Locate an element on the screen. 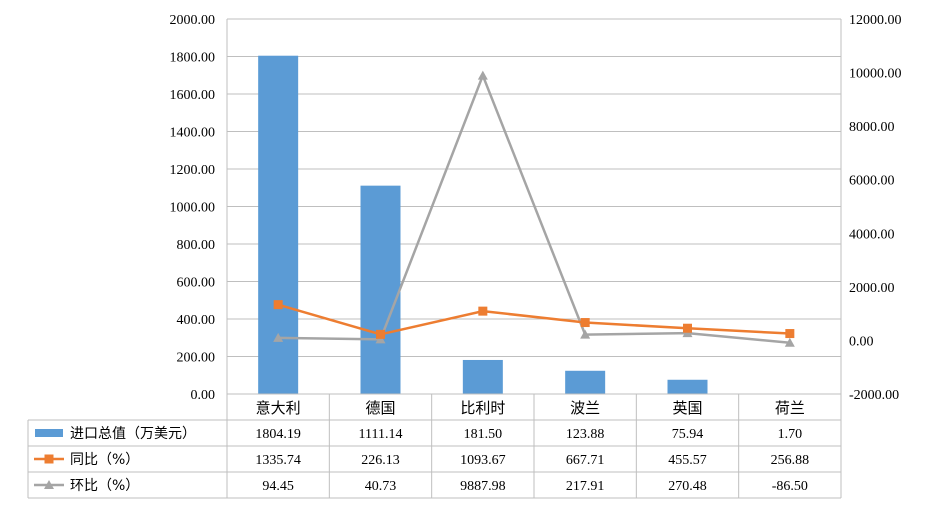  left-tick-label: 1800.00 is located at coordinates (193, 58).